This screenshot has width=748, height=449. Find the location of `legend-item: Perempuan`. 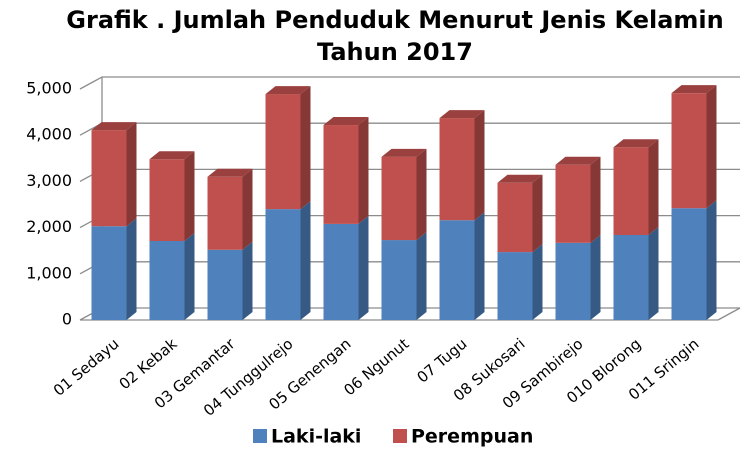

legend-item: Perempuan is located at coordinates (463, 437).